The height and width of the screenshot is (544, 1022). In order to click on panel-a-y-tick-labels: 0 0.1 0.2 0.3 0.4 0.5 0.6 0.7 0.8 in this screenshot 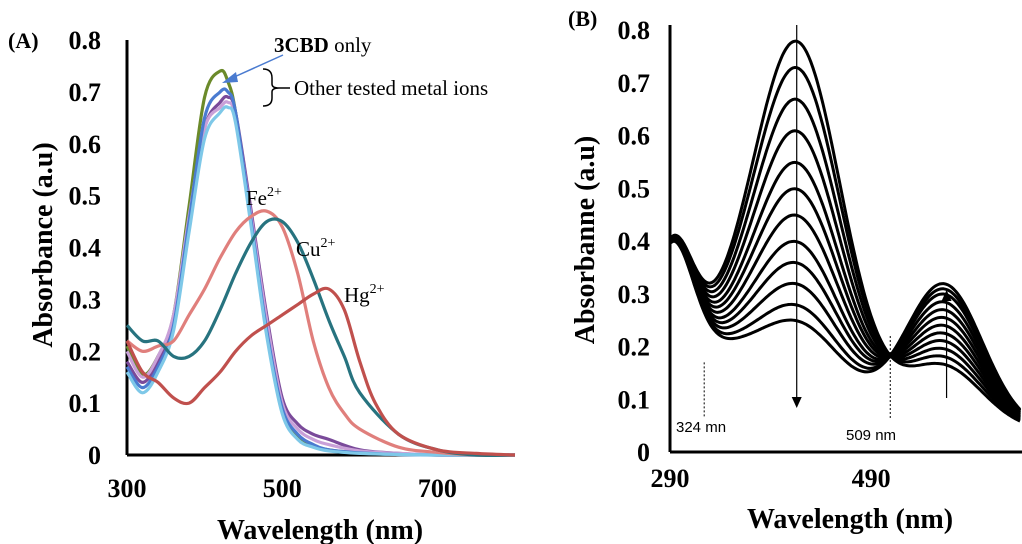, I will do `click(85, 248)`.